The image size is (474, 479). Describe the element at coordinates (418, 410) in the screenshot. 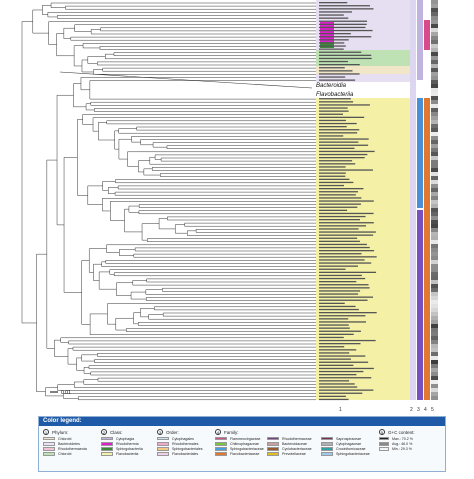

I see `col-number-3: 3` at that location.